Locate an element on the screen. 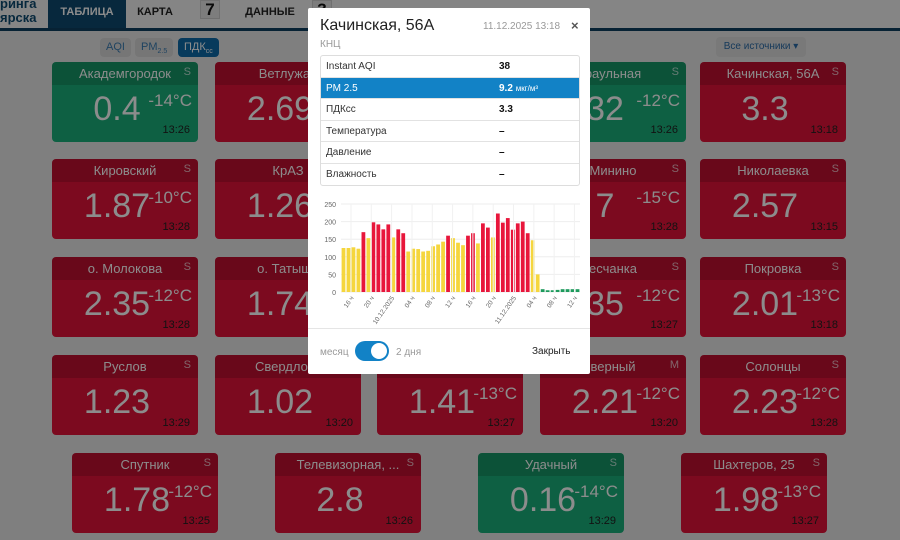  station-tile: о. Молокова S 2.35 -12°C 13:28 is located at coordinates (125, 297).